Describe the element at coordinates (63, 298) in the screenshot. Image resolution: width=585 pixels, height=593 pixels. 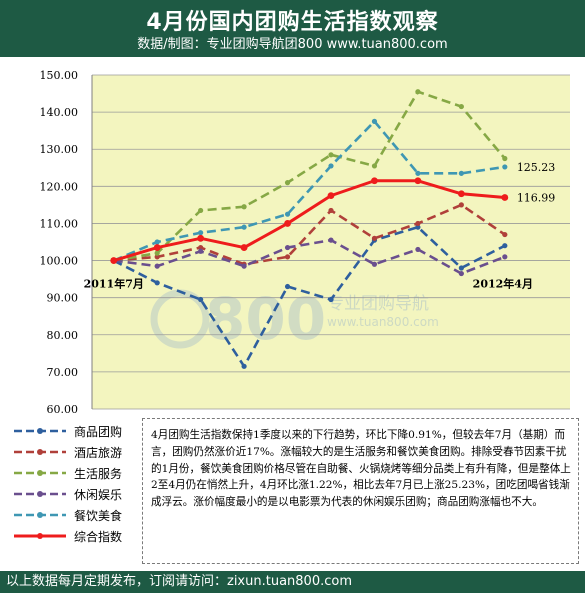
I see `y-tick-label: 90.00` at that location.